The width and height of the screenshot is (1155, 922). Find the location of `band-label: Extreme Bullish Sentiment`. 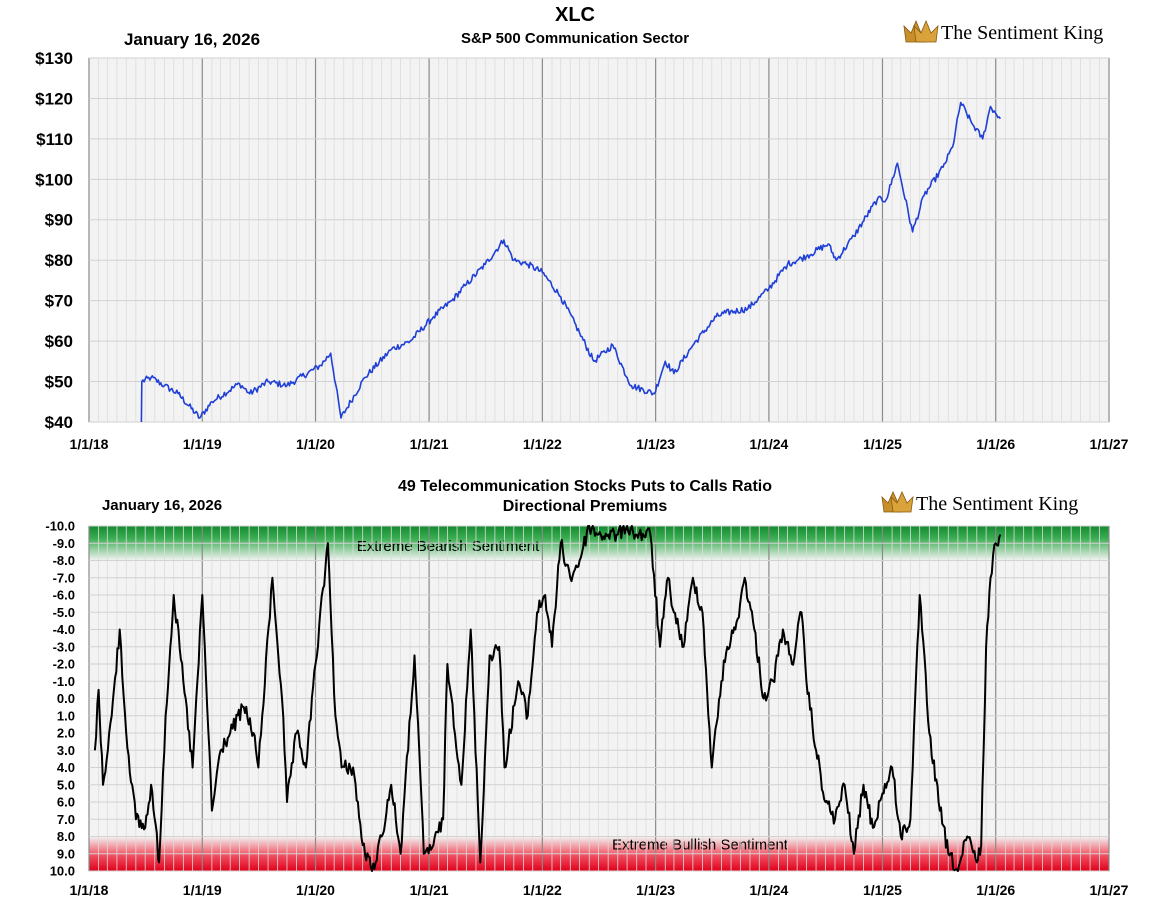

band-label: Extreme Bullish Sentiment is located at coordinates (700, 845).